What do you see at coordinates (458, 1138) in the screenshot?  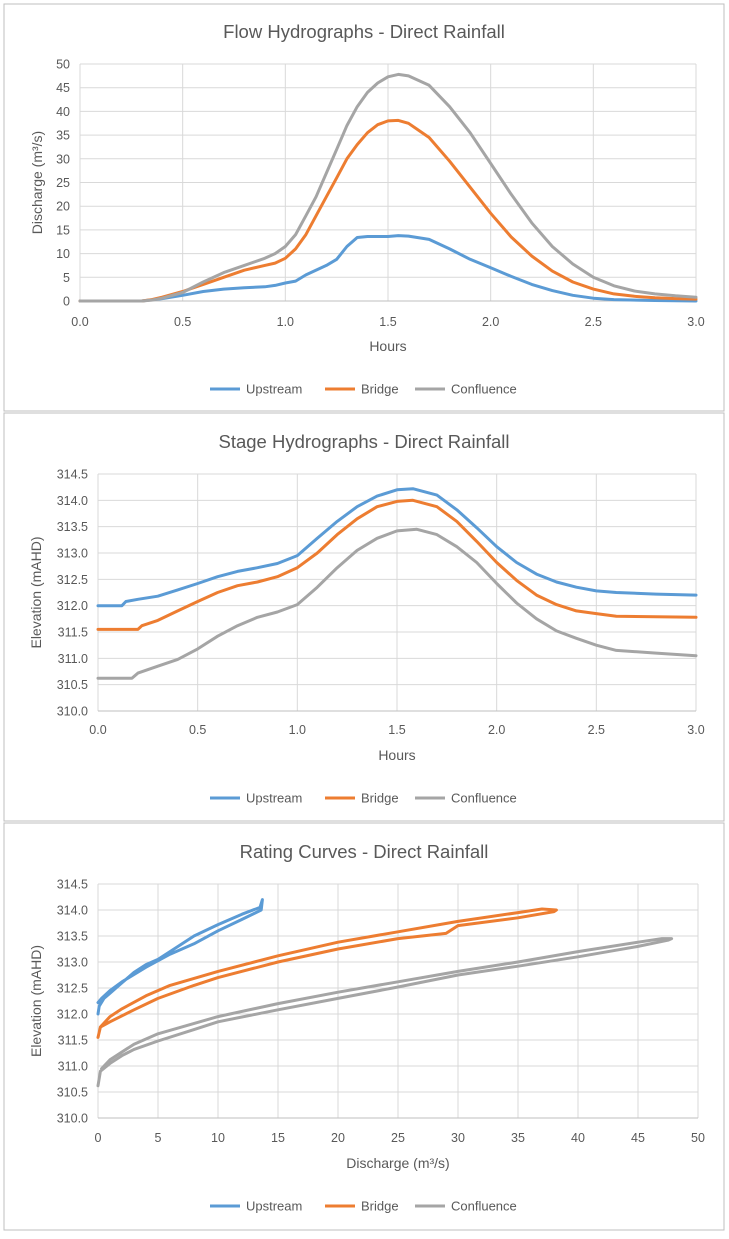 I see `x-tick-label: 30` at bounding box center [458, 1138].